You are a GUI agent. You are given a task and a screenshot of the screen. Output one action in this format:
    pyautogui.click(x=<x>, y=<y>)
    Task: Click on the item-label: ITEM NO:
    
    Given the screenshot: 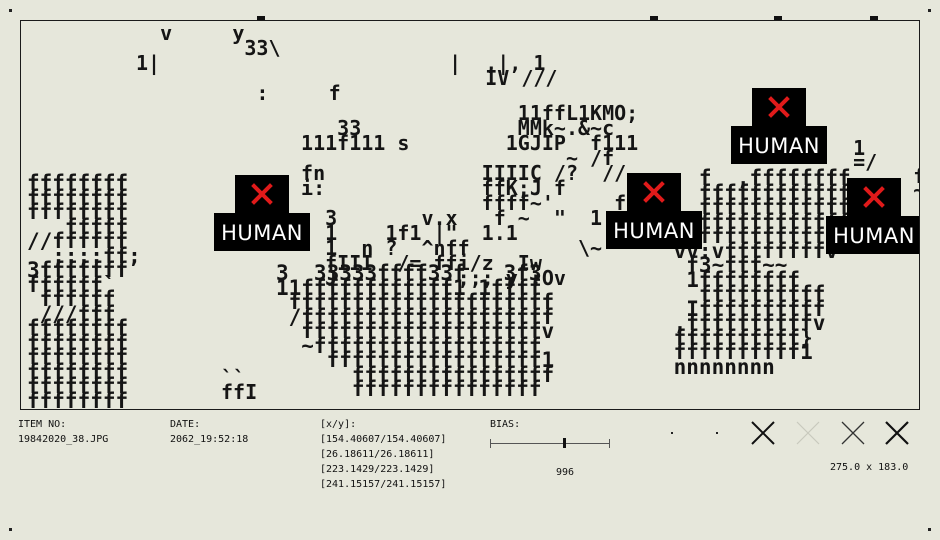 What is the action you would take?
    pyautogui.click(x=42, y=424)
    